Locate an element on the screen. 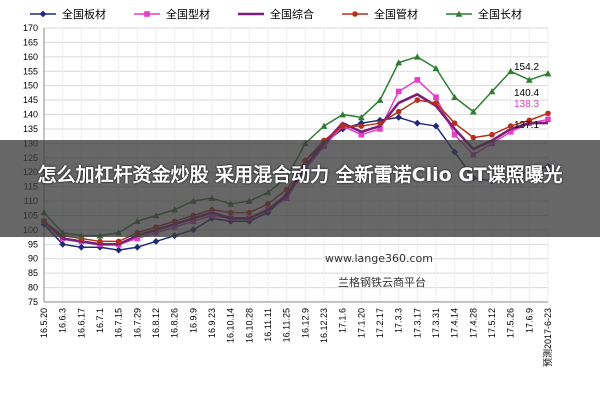  y-tick-label: 85 is located at coordinates (33, 273).